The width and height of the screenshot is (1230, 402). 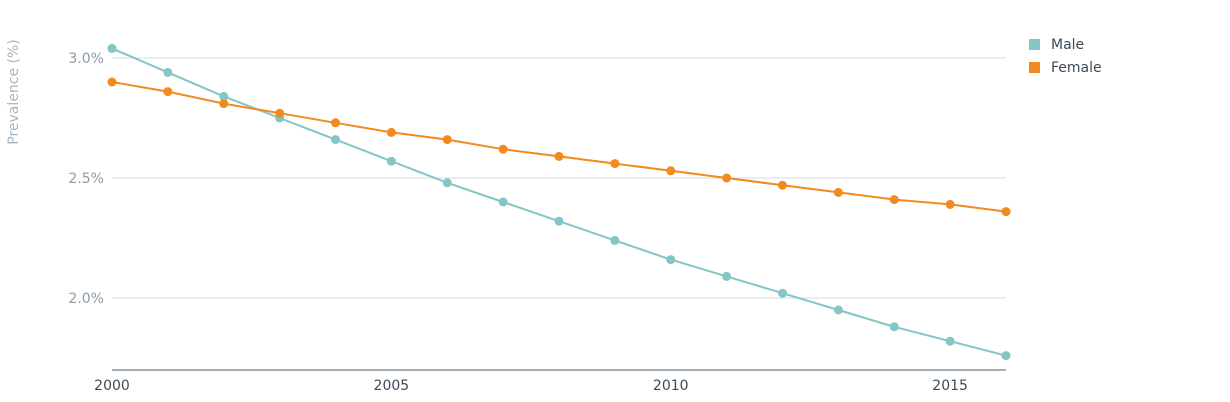 I want to click on y-axis-title: Prevalence (%), so click(x=14, y=92).